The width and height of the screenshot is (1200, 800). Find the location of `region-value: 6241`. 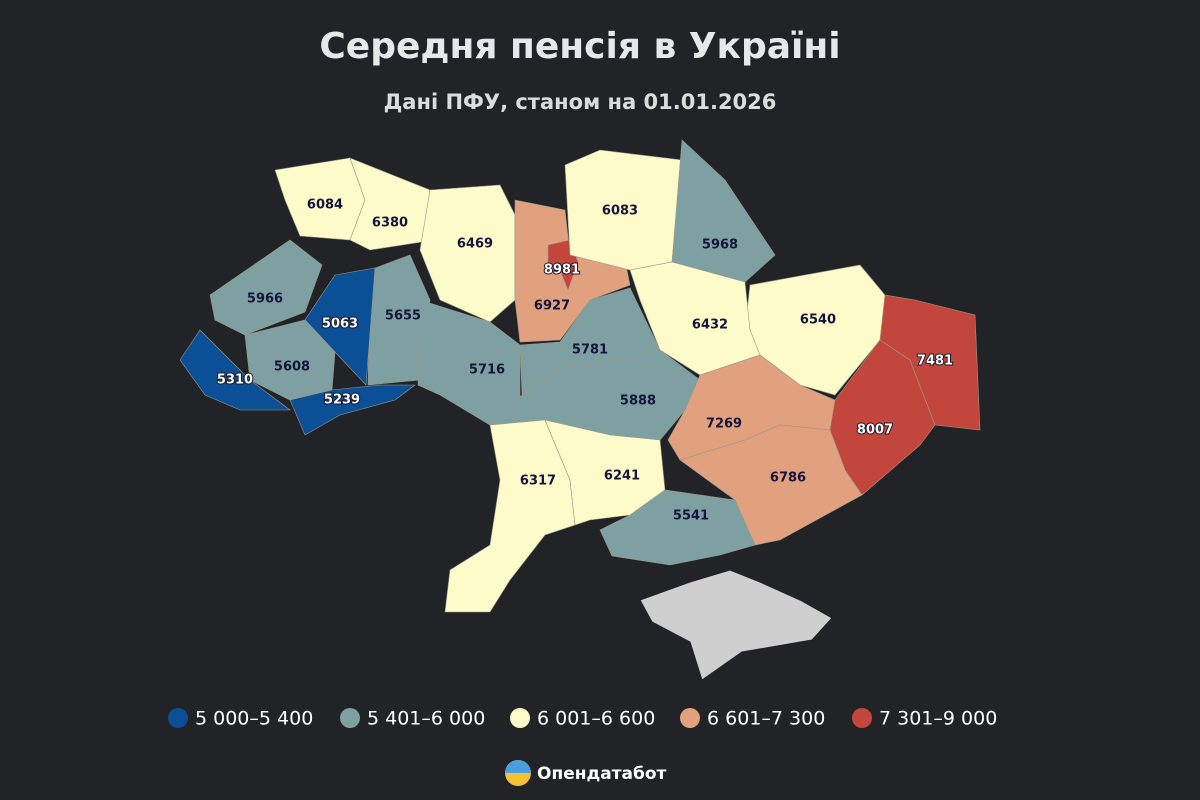

region-value: 6241 is located at coordinates (622, 476).